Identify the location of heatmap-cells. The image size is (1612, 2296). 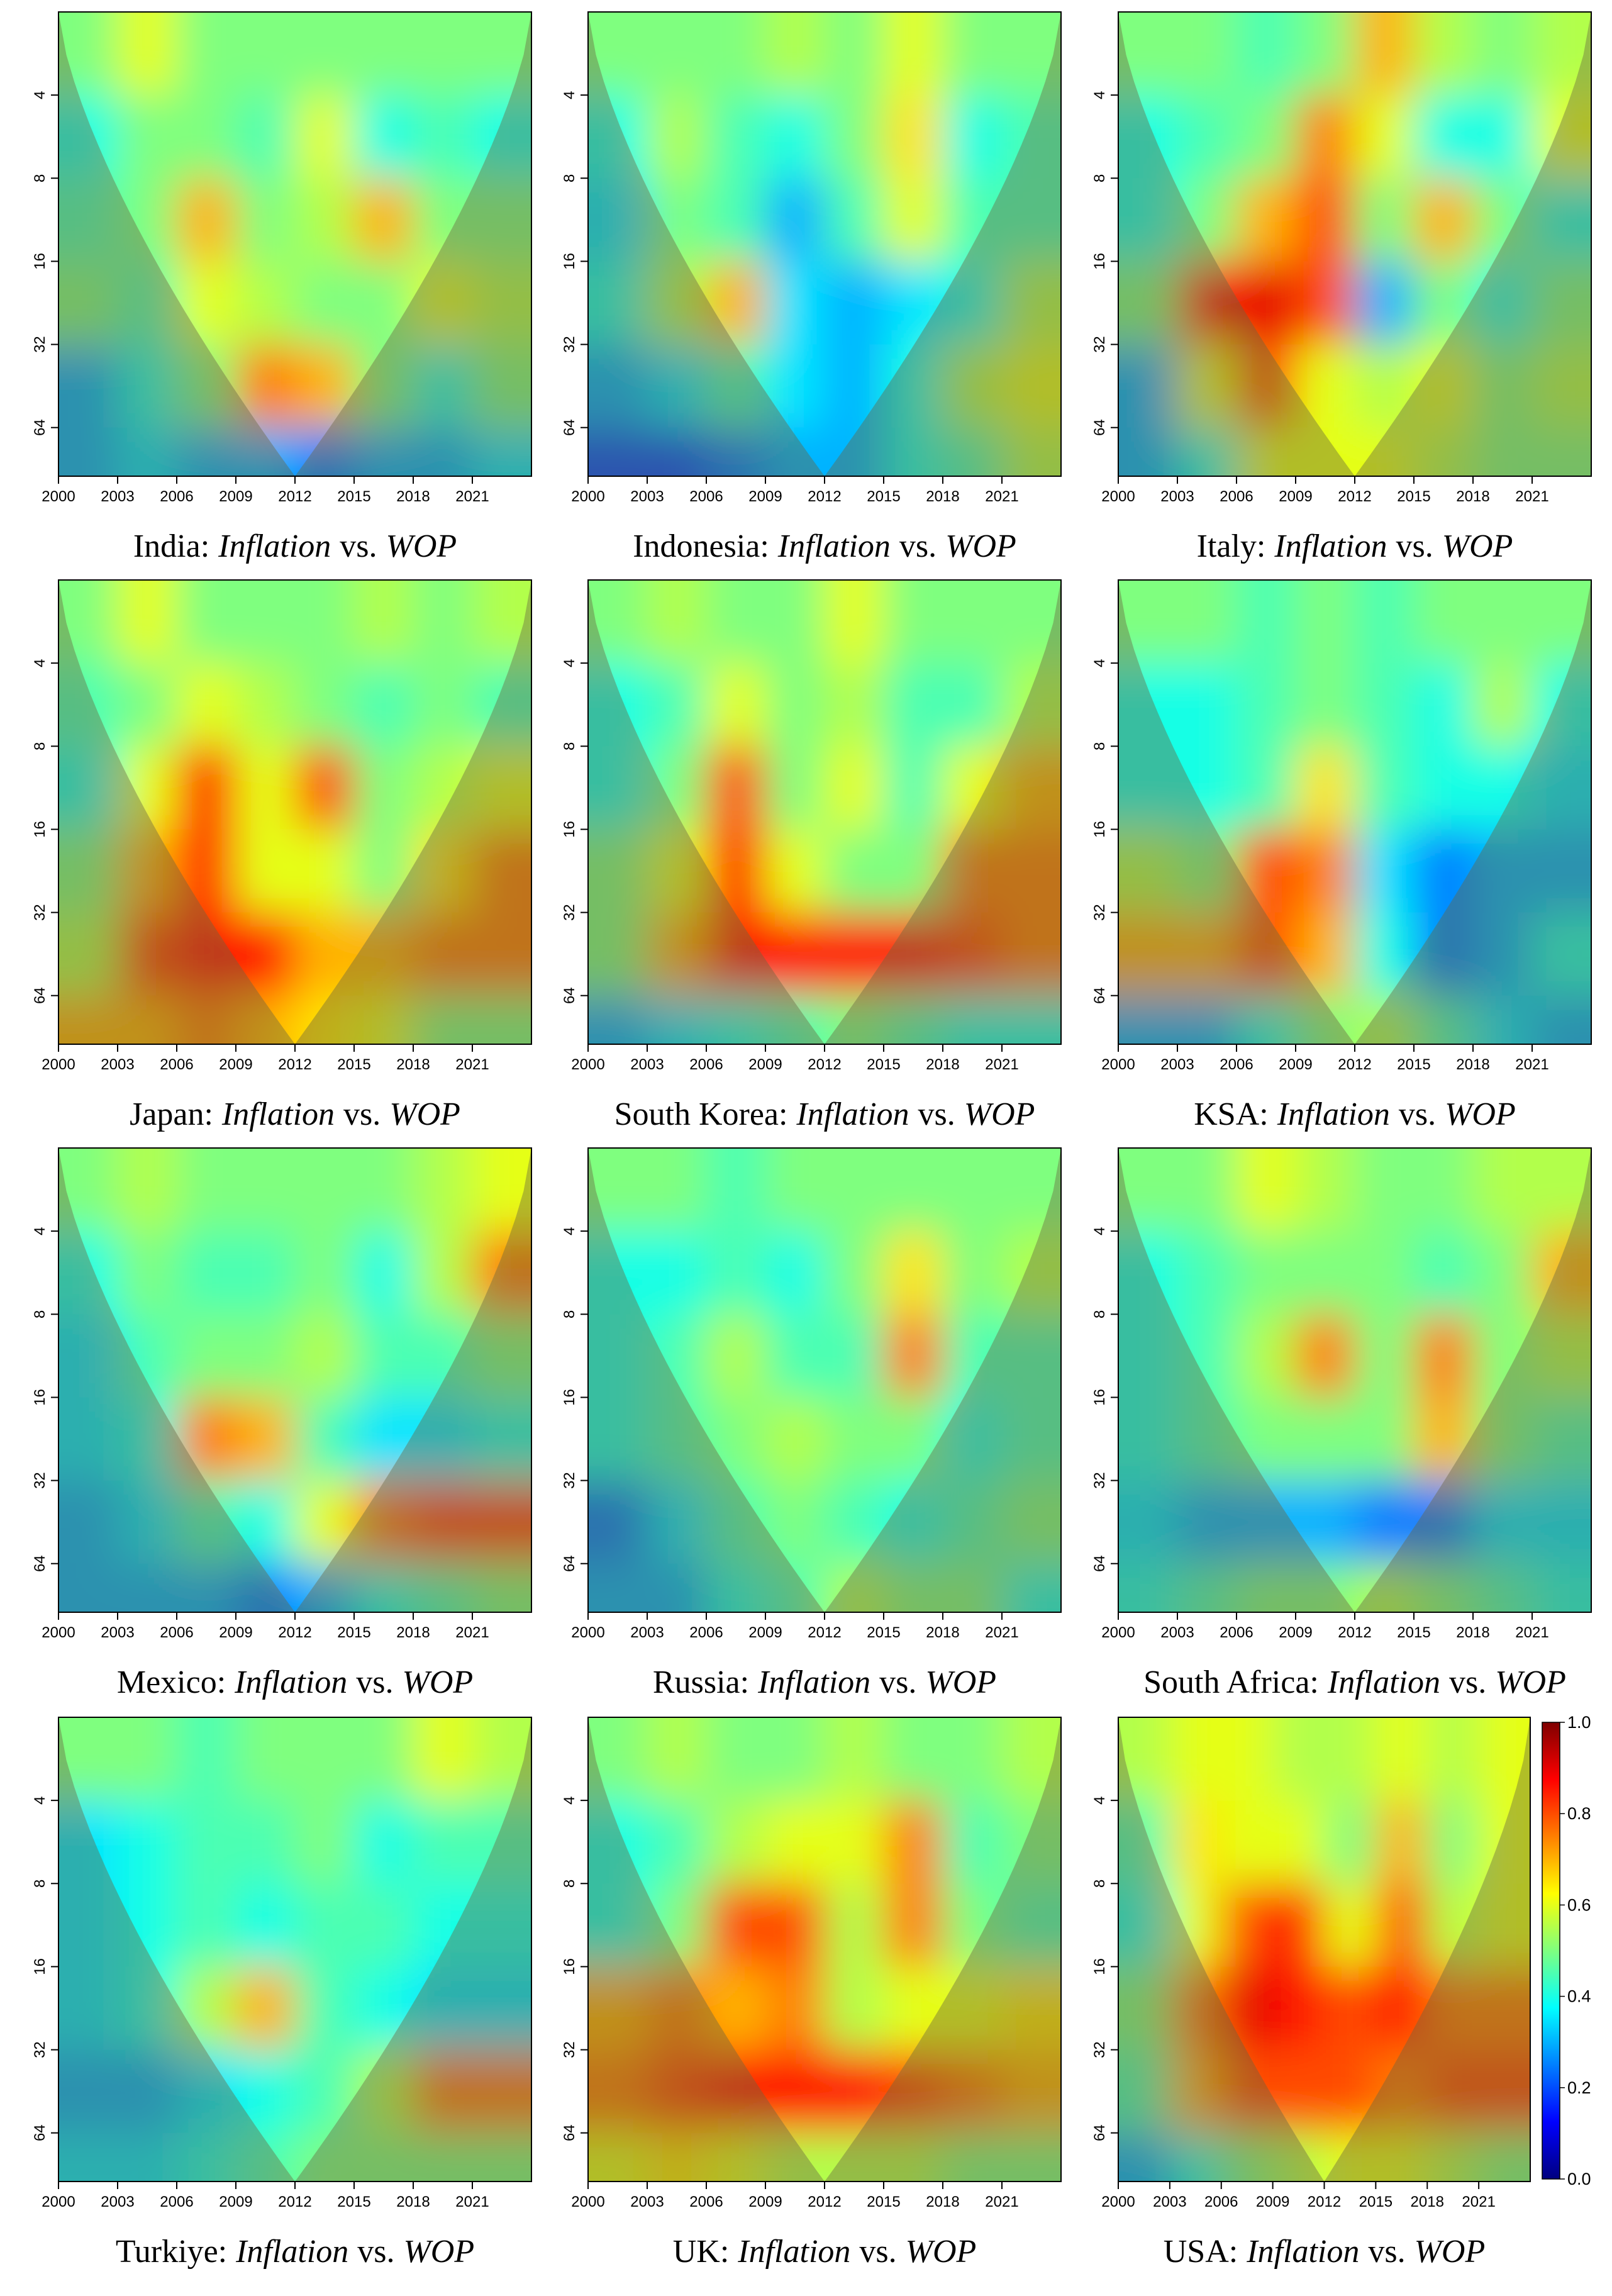
(1324, 1949).